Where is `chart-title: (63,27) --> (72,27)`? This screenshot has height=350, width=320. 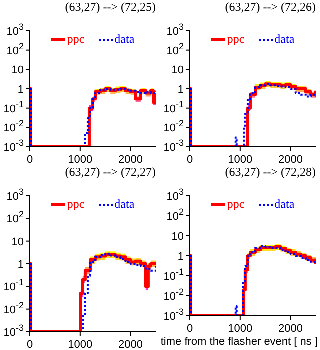 chart-title: (63,27) --> (72,27) is located at coordinates (110, 172).